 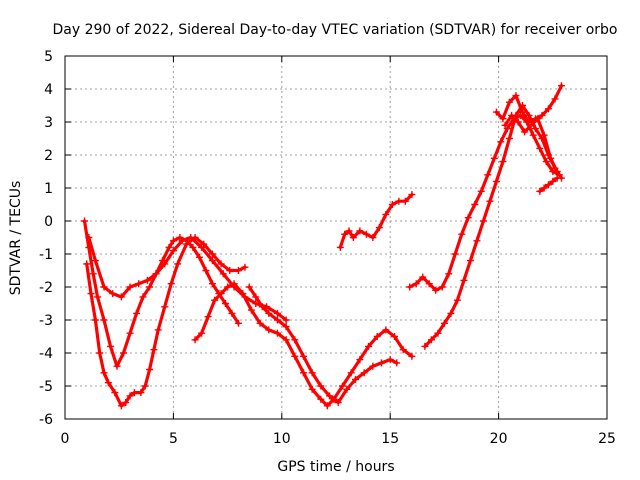 I want to click on y-tick-label: 0, so click(x=48, y=222).